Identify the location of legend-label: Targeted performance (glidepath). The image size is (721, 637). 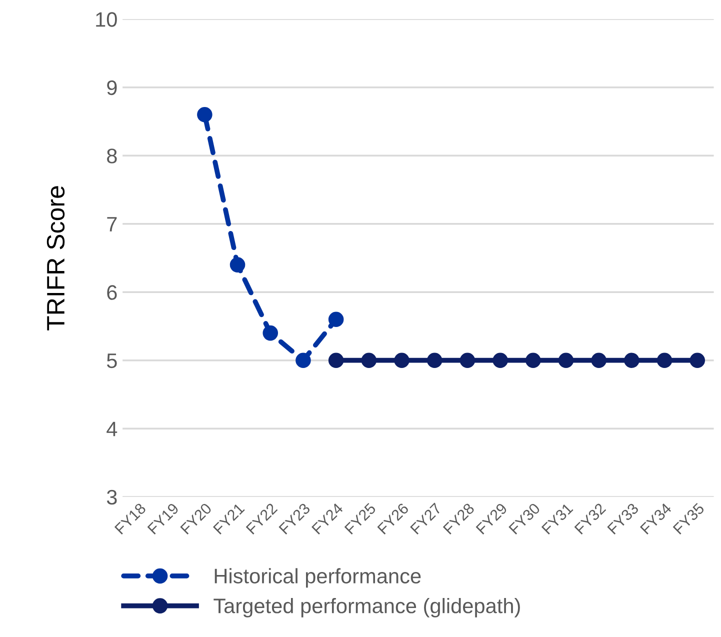
(367, 608).